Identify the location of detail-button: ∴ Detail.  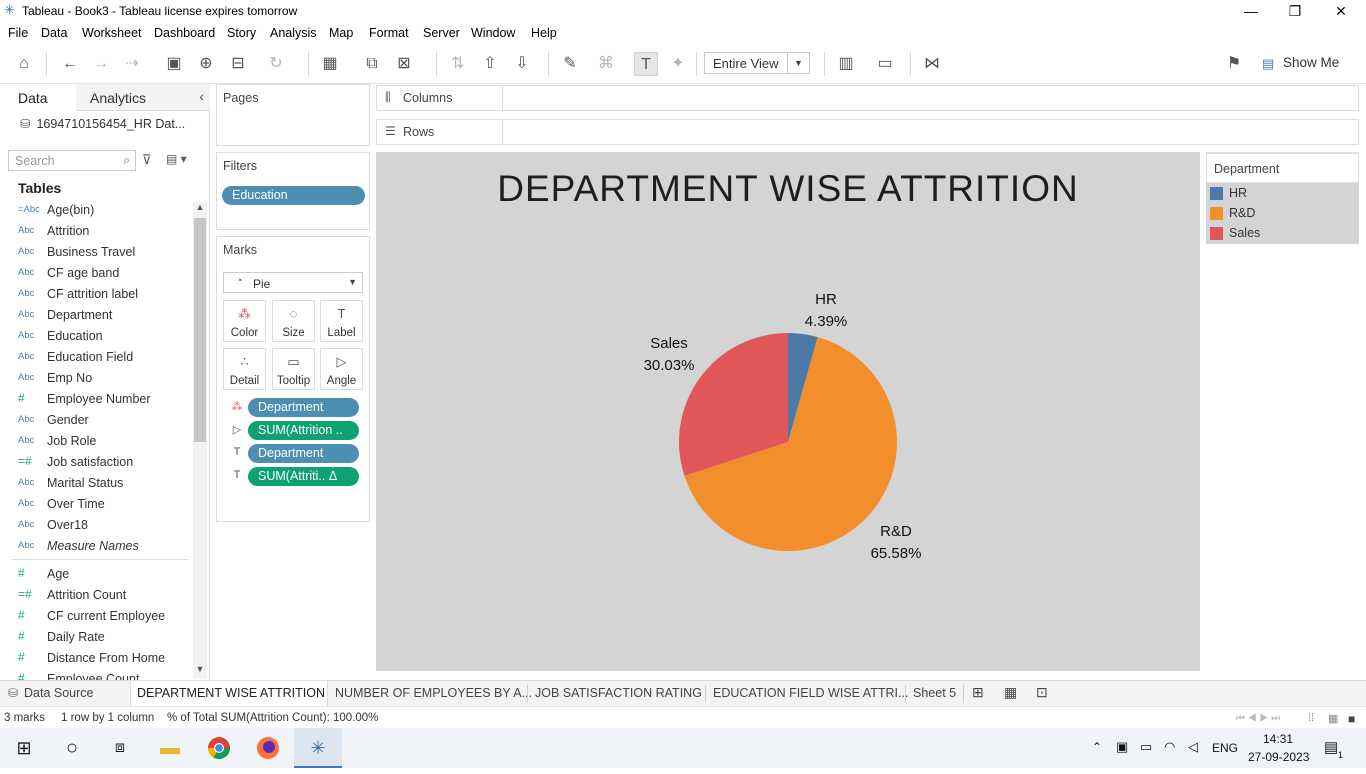
(244, 369).